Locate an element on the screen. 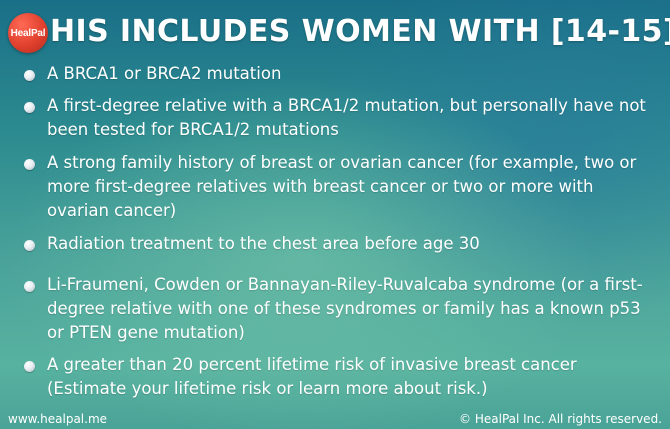  footer-copyright: © HealPal Inc. All rights reserved. is located at coordinates (560, 419).